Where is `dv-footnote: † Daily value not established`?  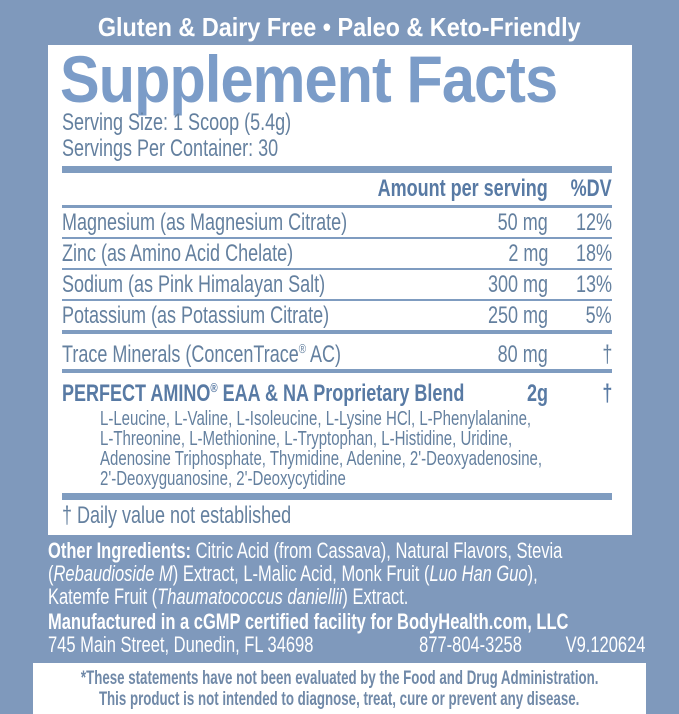
dv-footnote: † Daily value not established is located at coordinates (177, 515).